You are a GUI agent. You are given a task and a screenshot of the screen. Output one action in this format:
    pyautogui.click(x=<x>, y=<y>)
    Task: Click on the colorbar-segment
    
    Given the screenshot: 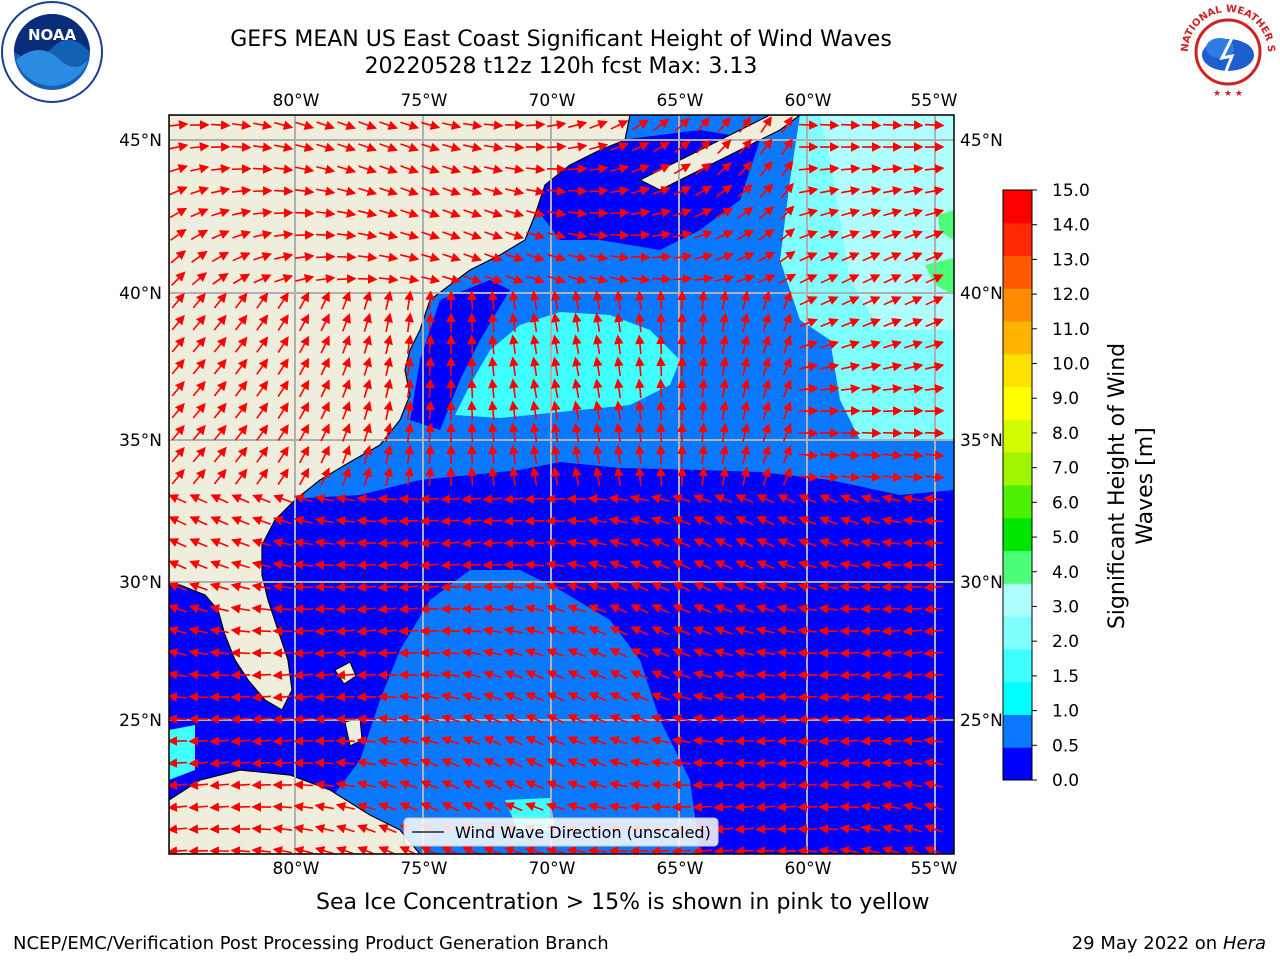 What is the action you would take?
    pyautogui.click(x=1017, y=502)
    